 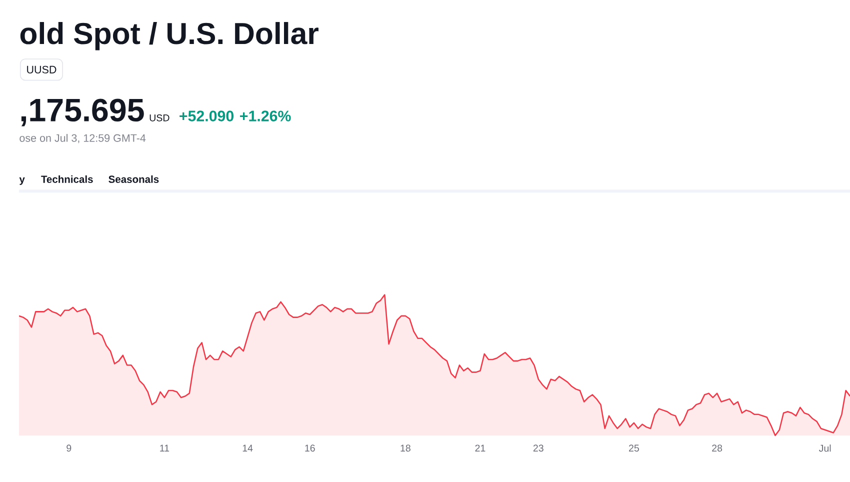 I want to click on x-tick-label: Jul, so click(x=824, y=448).